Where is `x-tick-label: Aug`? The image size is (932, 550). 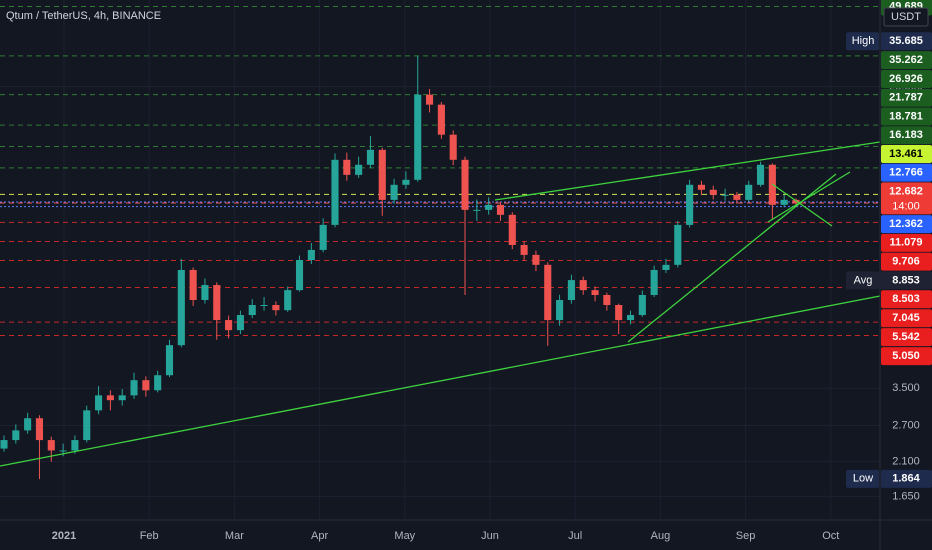
x-tick-label: Aug is located at coordinates (661, 536).